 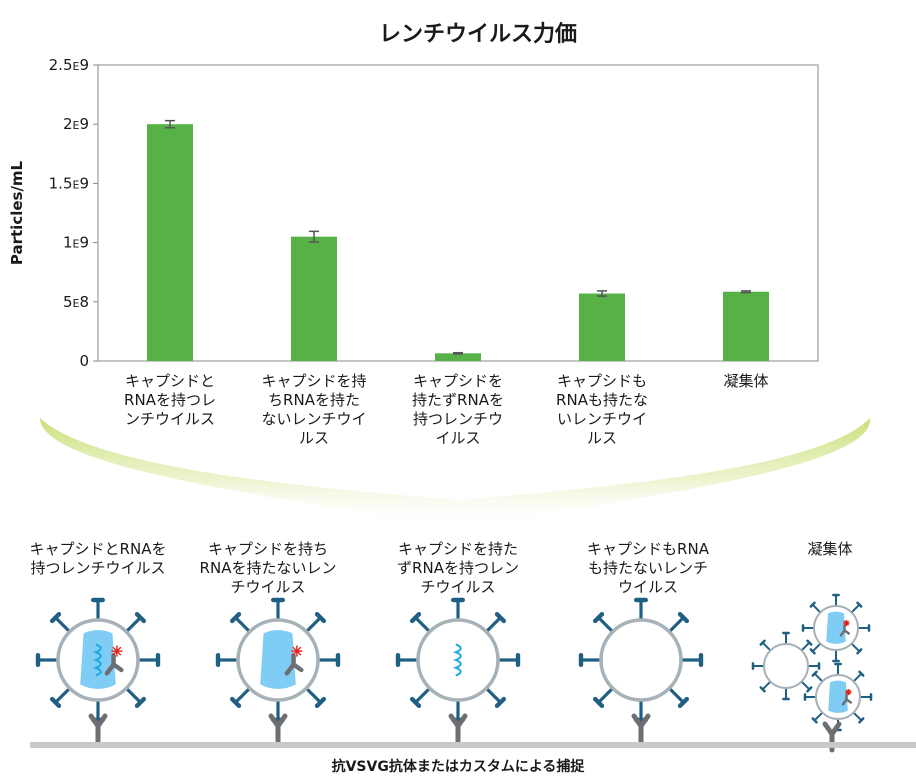 What do you see at coordinates (84, 361) in the screenshot?
I see `y-tick-label: 0` at bounding box center [84, 361].